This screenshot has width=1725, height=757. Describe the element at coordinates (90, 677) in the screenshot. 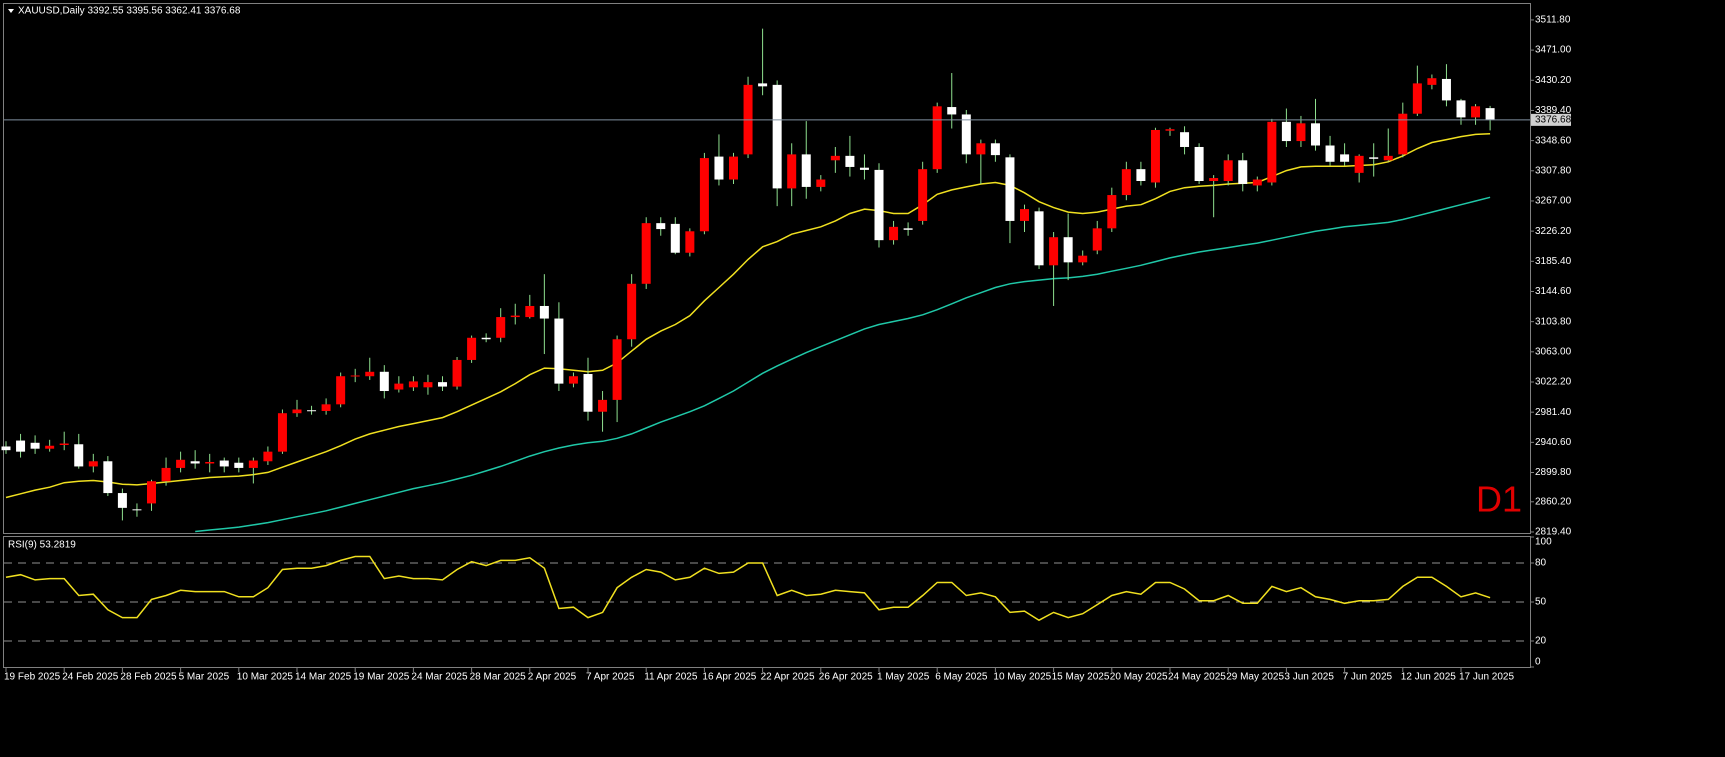

I see `x-tick-label: 24 Feb 2025` at that location.